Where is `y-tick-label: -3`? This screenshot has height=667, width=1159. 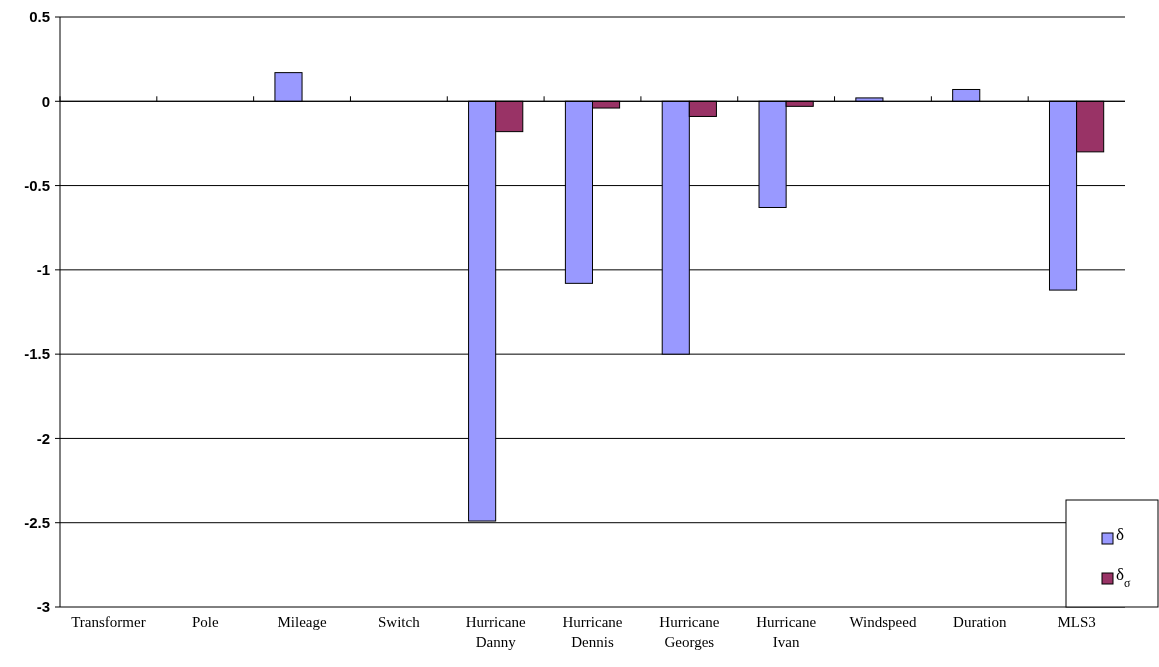
y-tick-label: -3 is located at coordinates (43, 607).